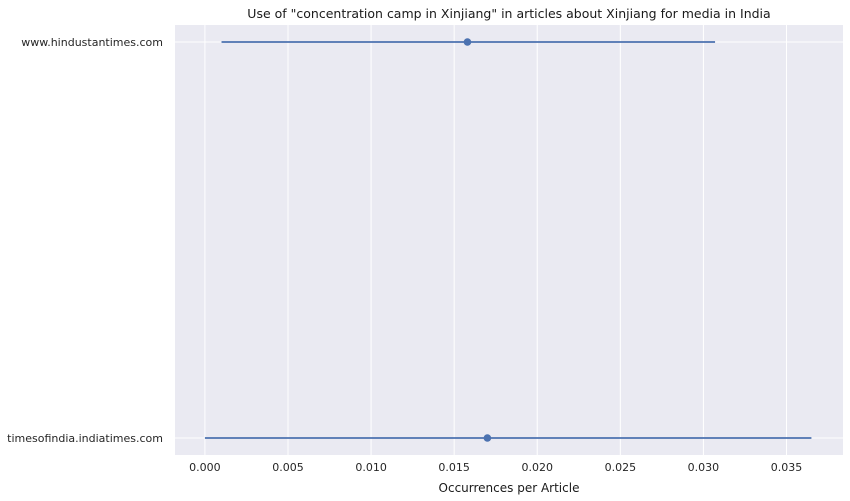 The width and height of the screenshot is (850, 501). What do you see at coordinates (787, 467) in the screenshot?
I see `x-tick-label: 0.035` at bounding box center [787, 467].